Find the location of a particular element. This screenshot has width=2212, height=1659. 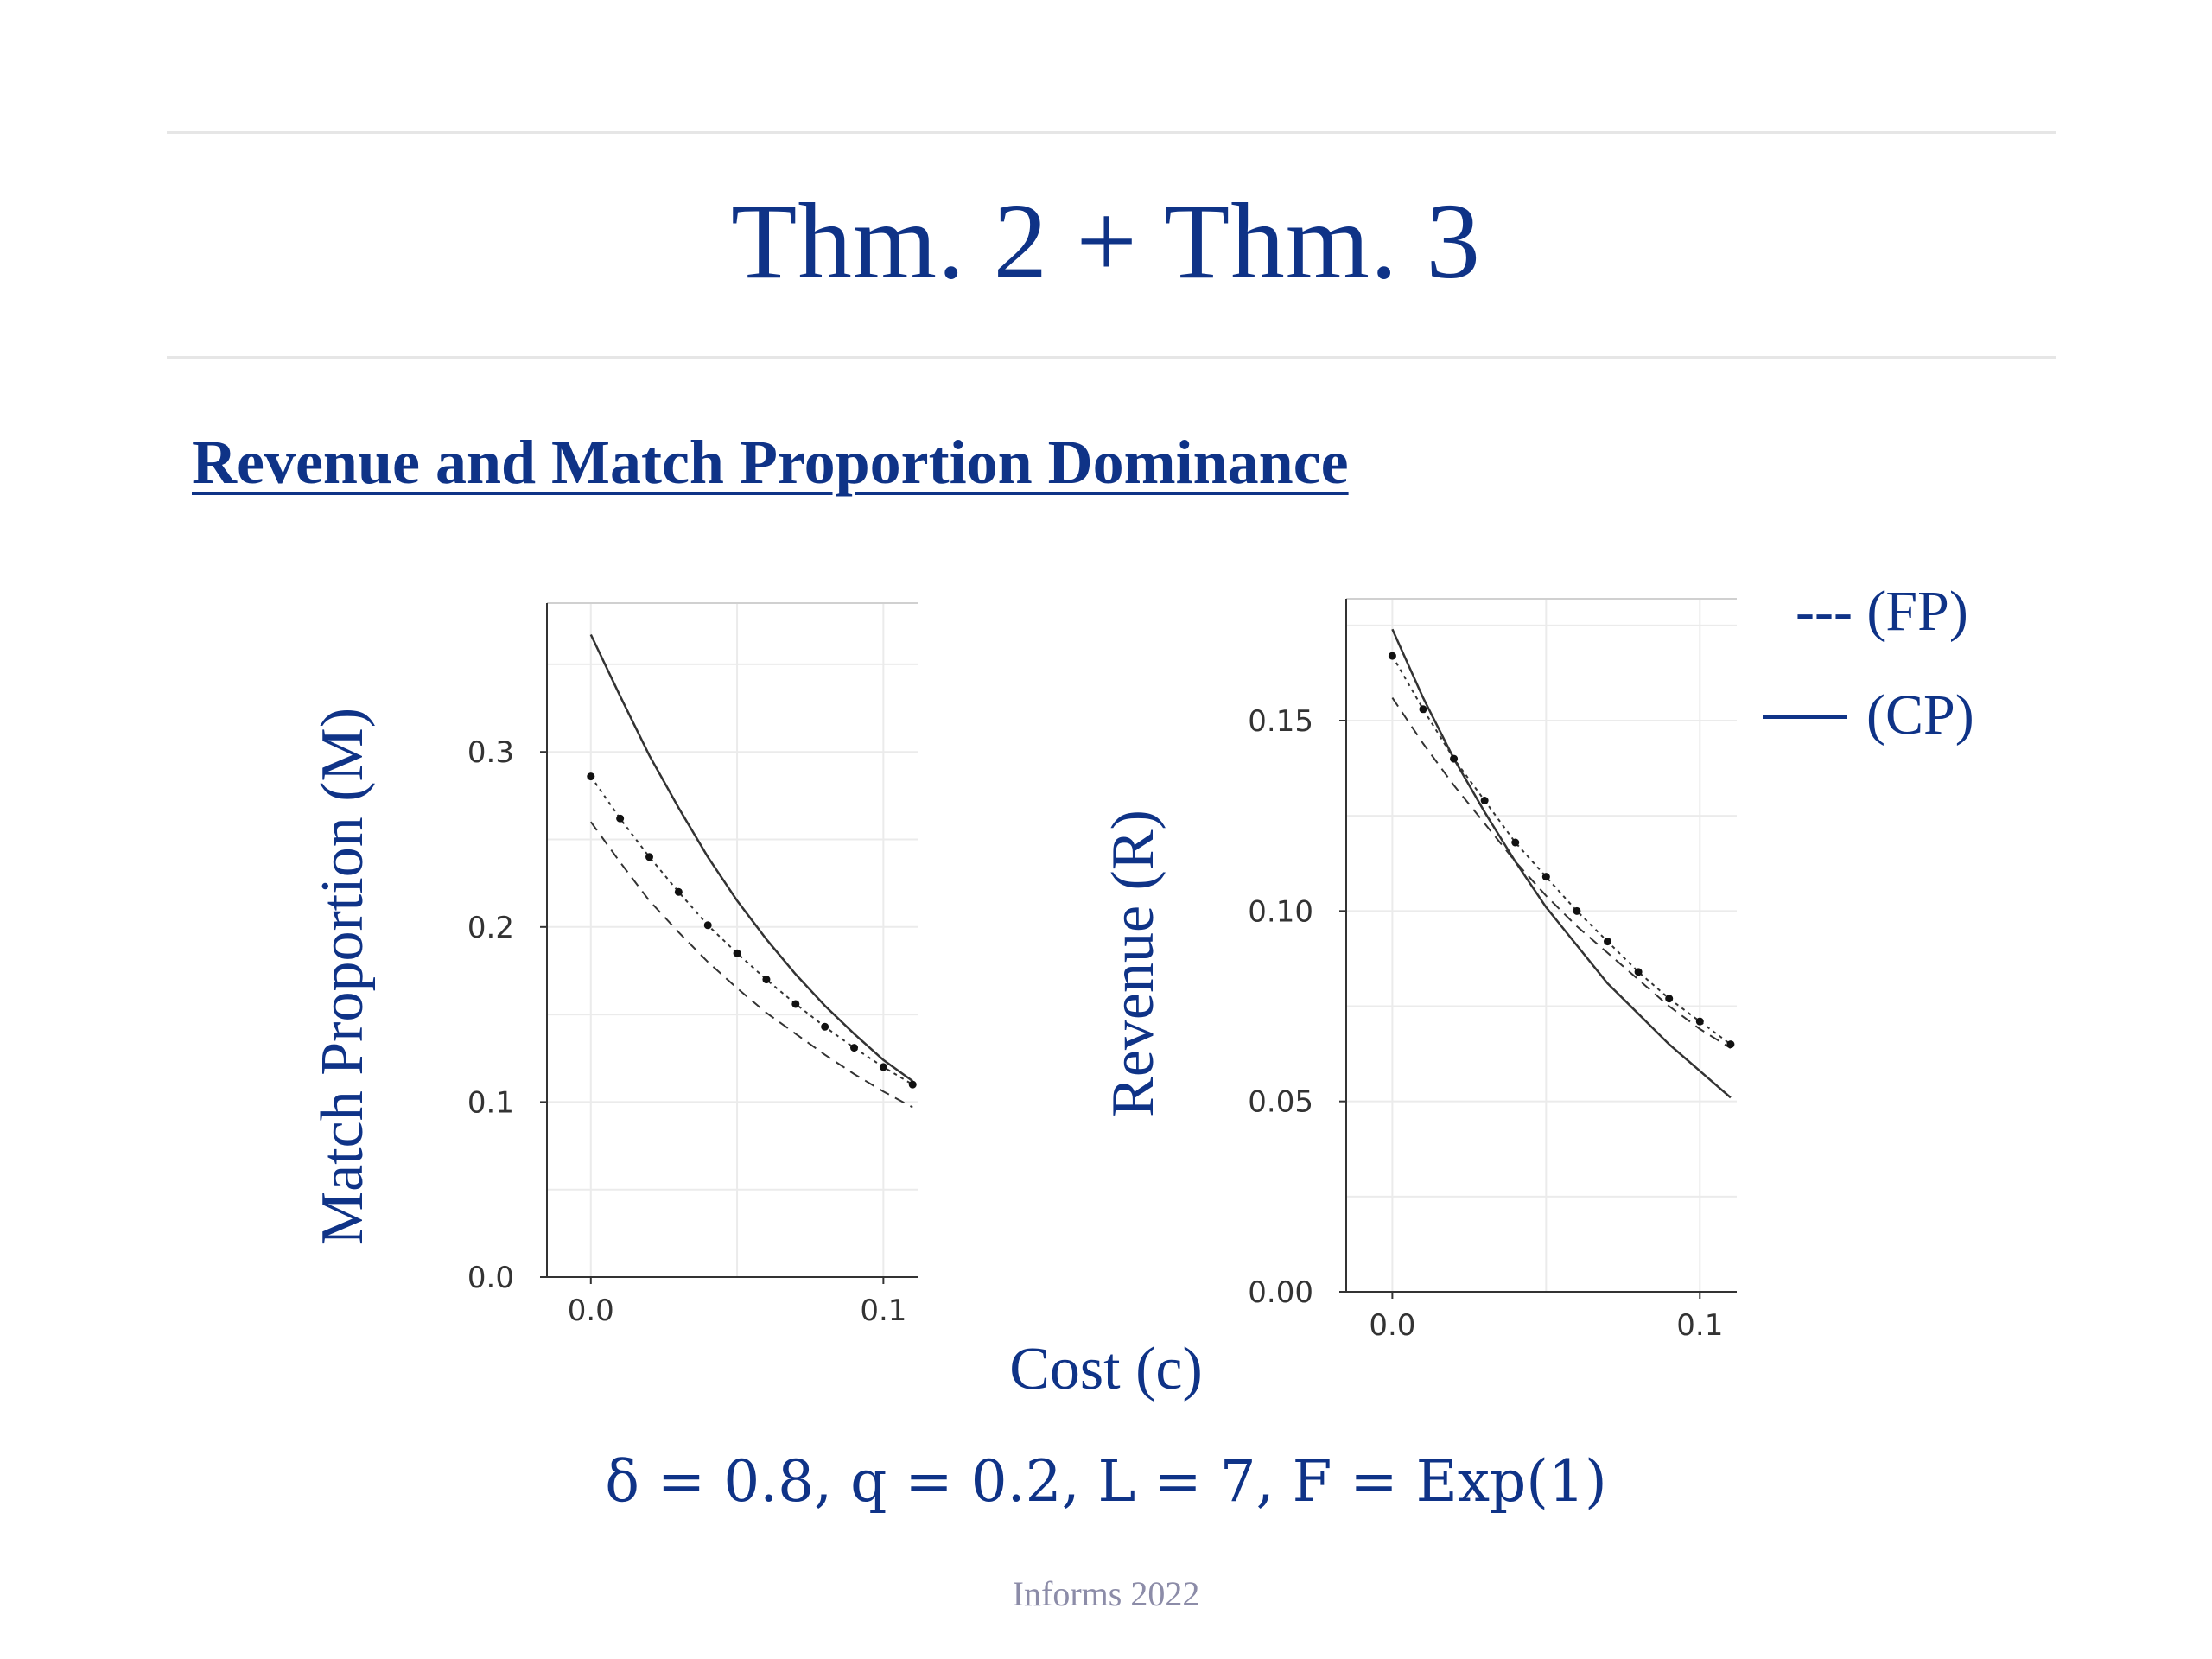

y-tick-label: 0.00 is located at coordinates (1280, 1292).